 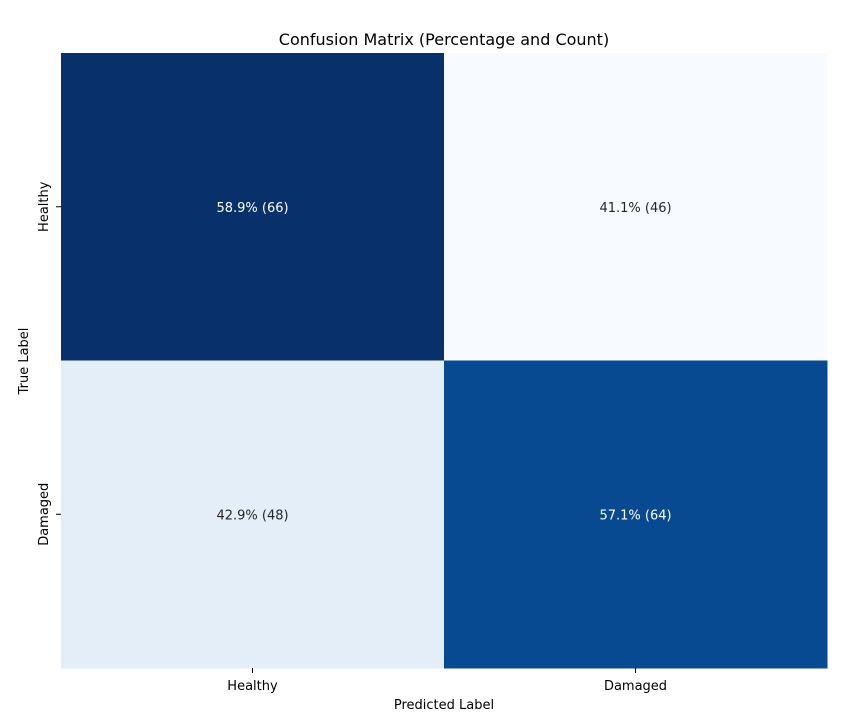 What do you see at coordinates (447, 681) in the screenshot?
I see `x-axis-ticks: Healthy Damaged` at bounding box center [447, 681].